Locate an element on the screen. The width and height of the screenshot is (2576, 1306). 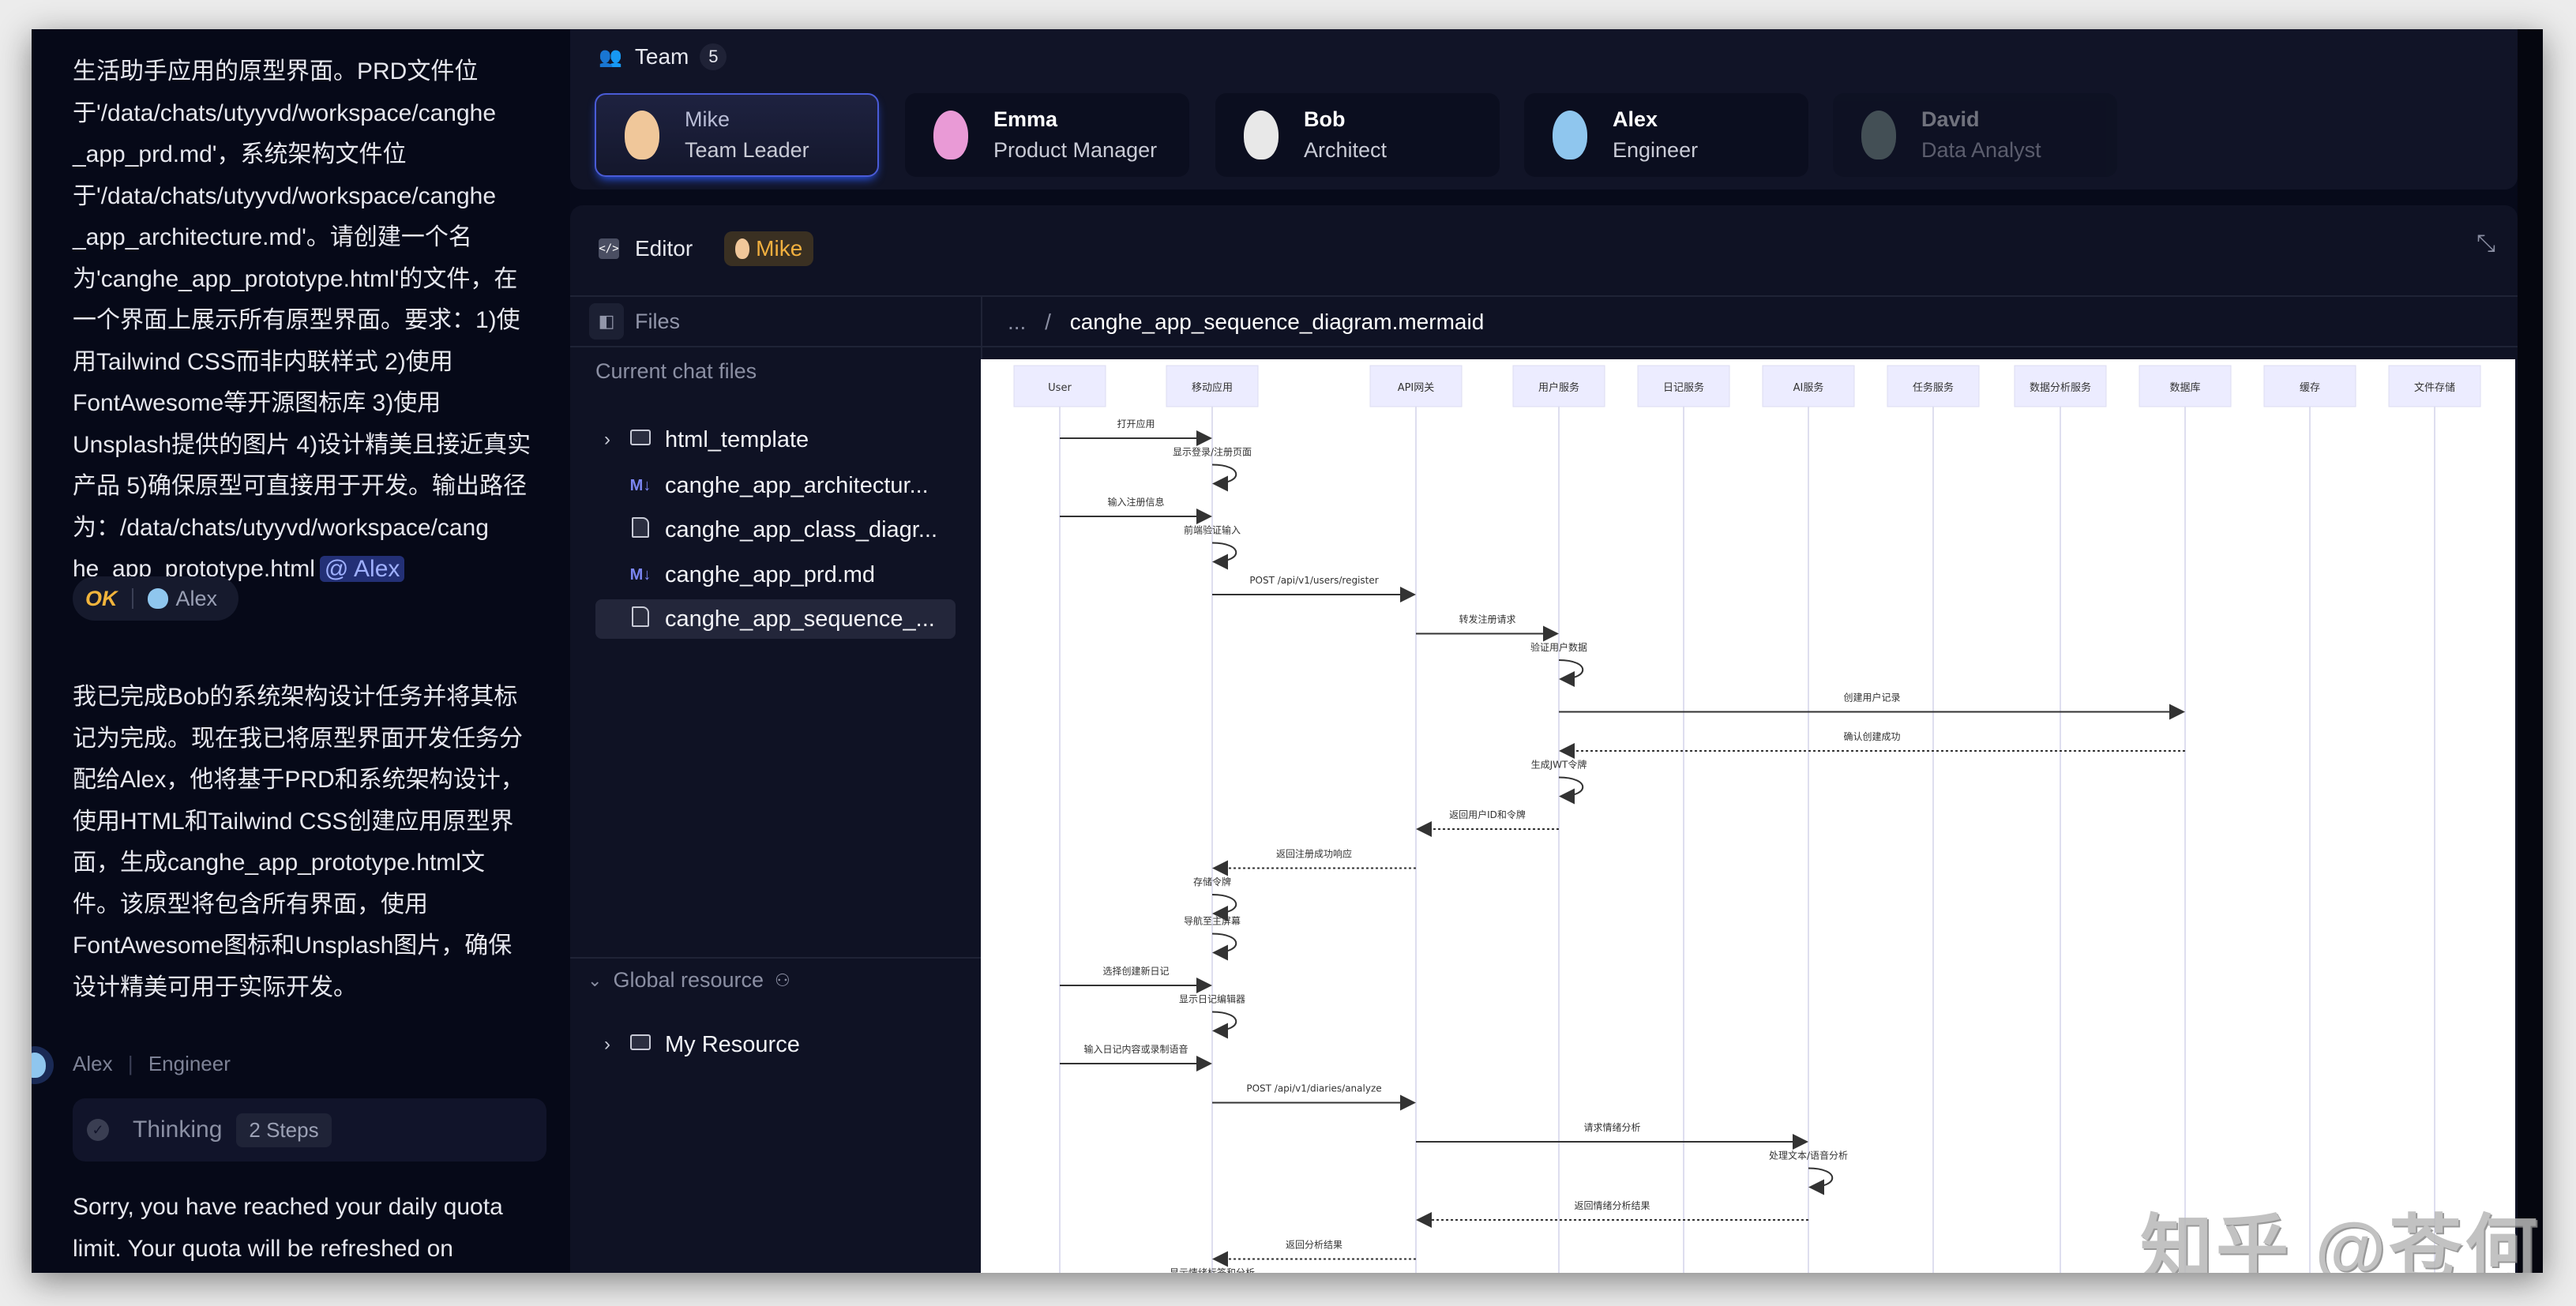
text-line-content: Sorry, you have reached your daily quota is located at coordinates (288, 1207).